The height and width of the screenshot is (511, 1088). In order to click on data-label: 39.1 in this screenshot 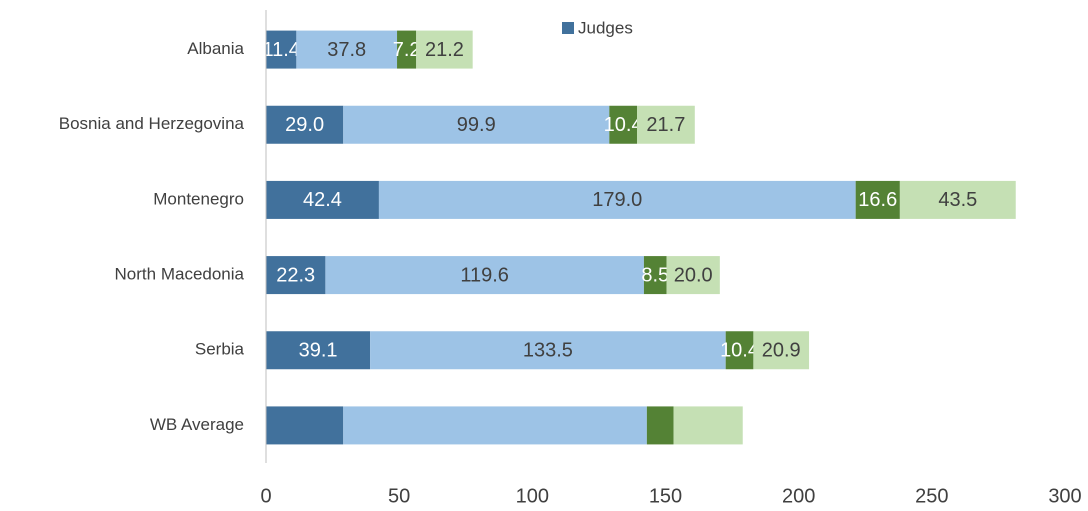, I will do `click(318, 351)`.